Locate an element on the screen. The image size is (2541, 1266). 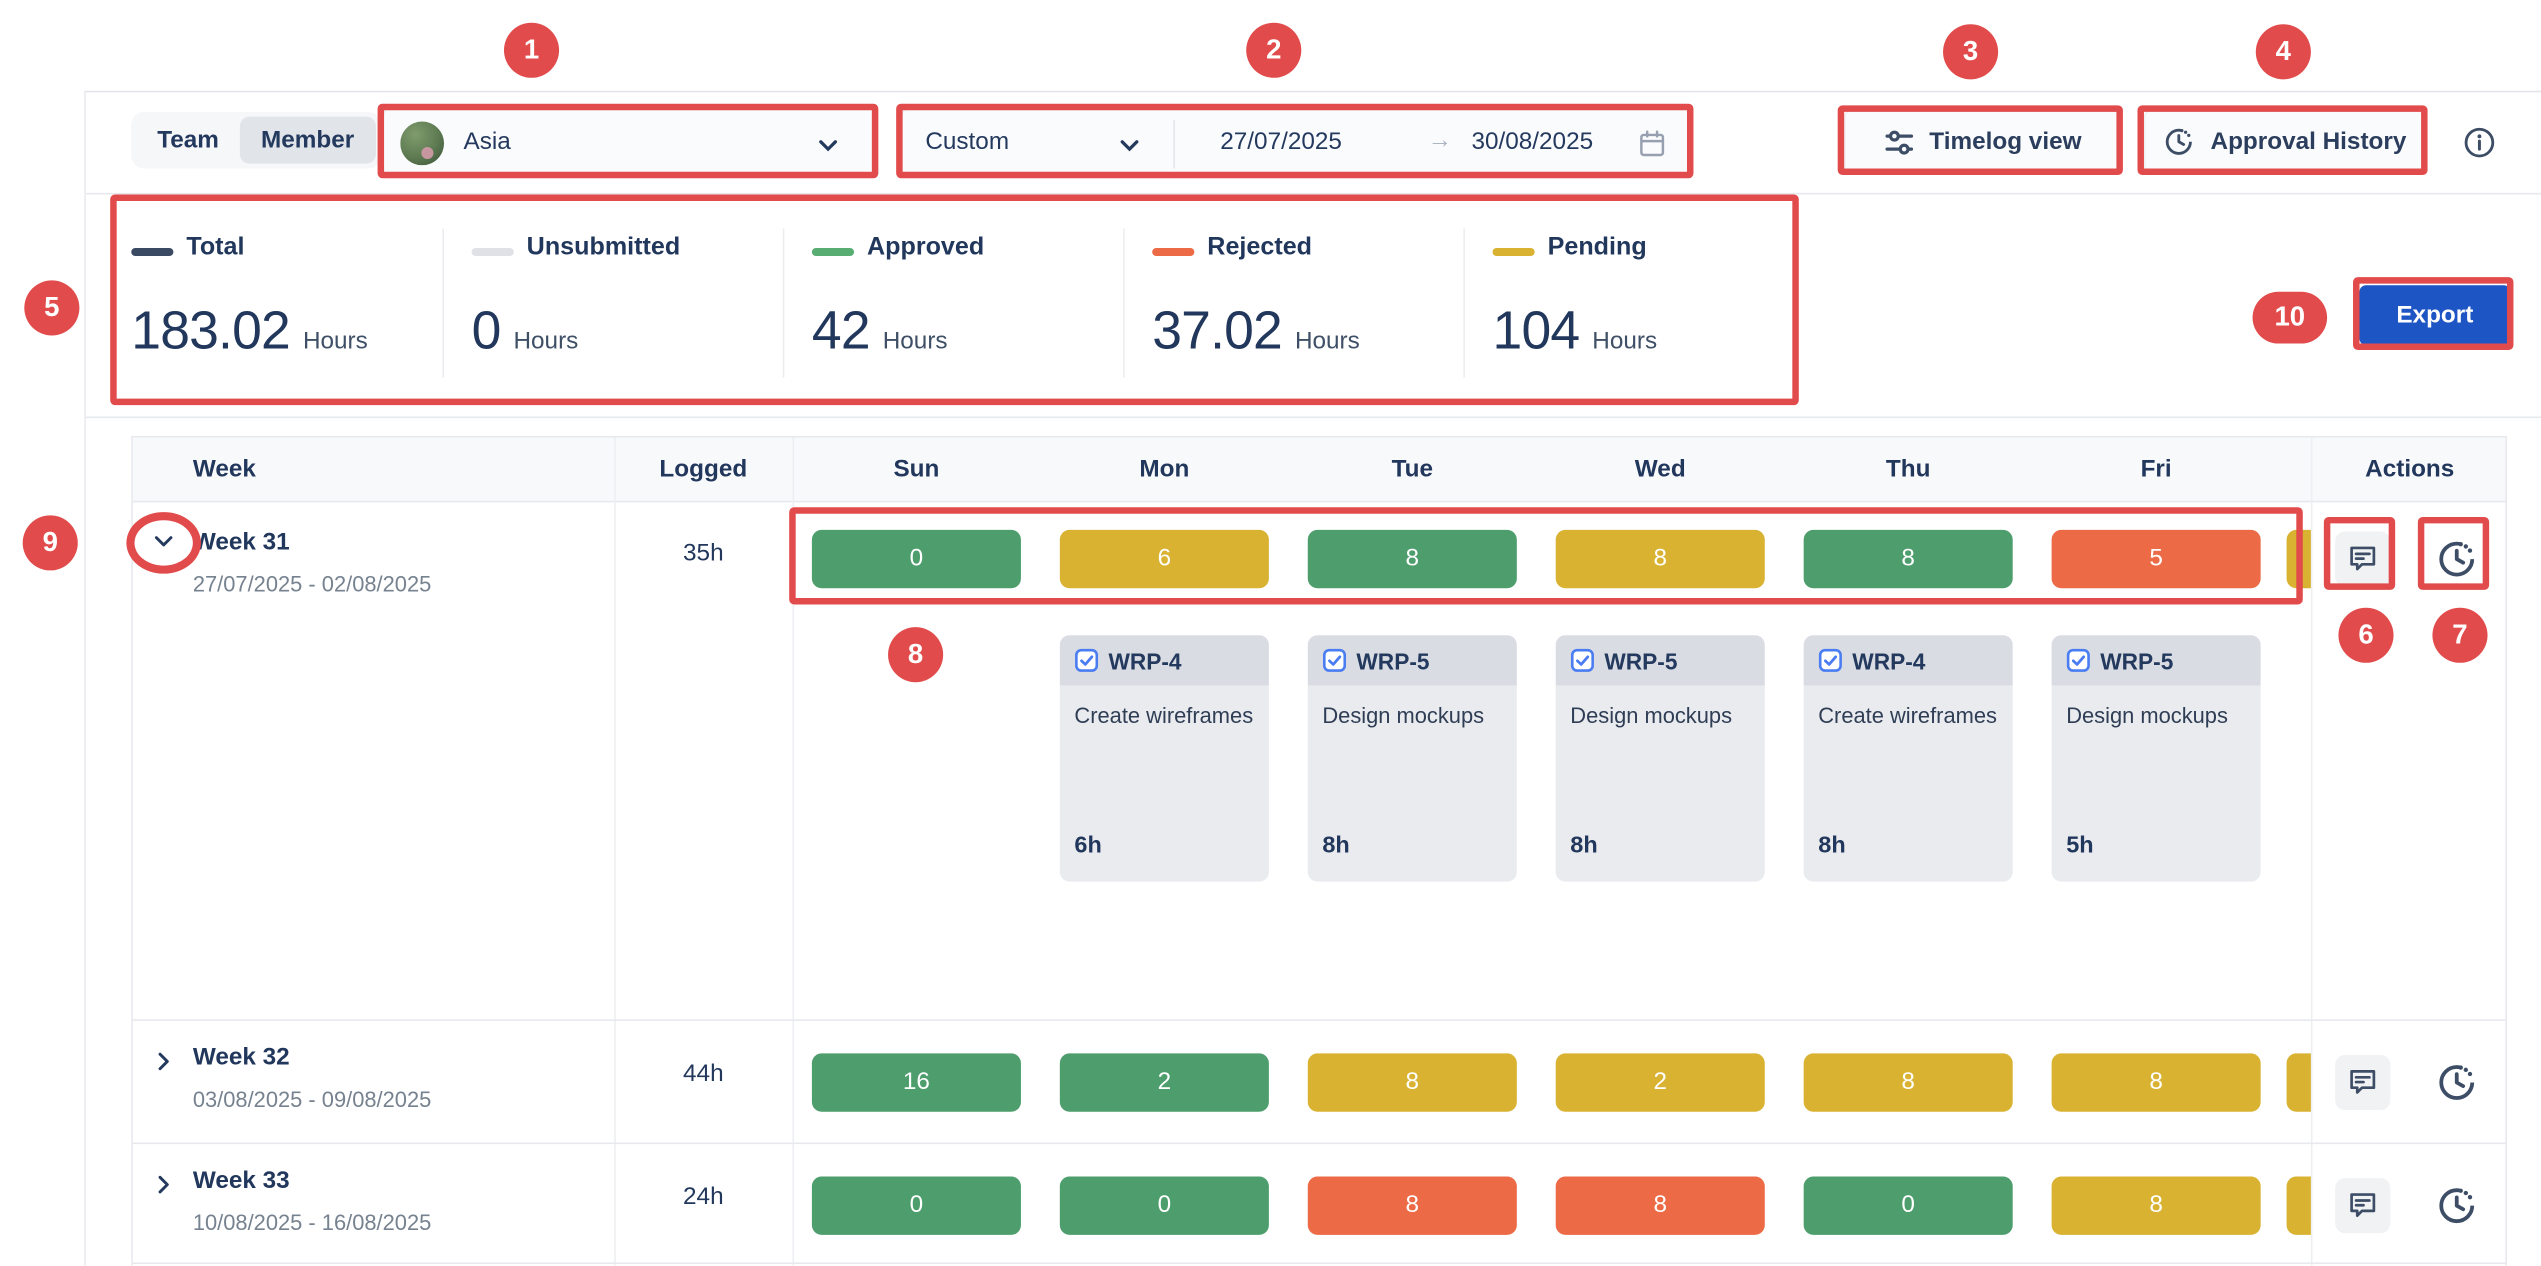
task-card: WRP-4 Create wireframes 6h is located at coordinates (1164, 758).